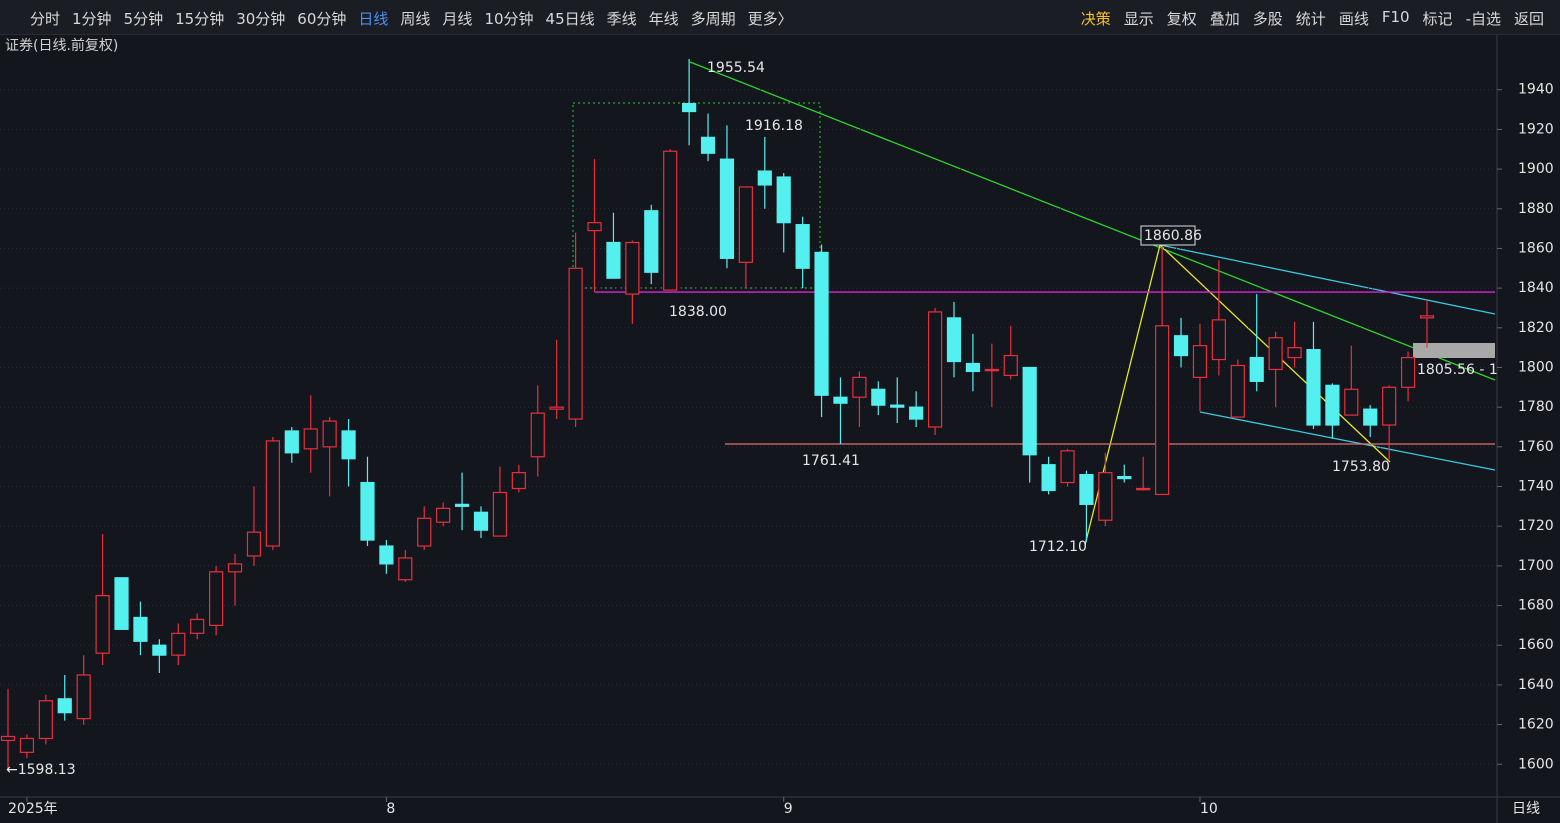  I want to click on y-tick-label: 1780, so click(1536, 407).